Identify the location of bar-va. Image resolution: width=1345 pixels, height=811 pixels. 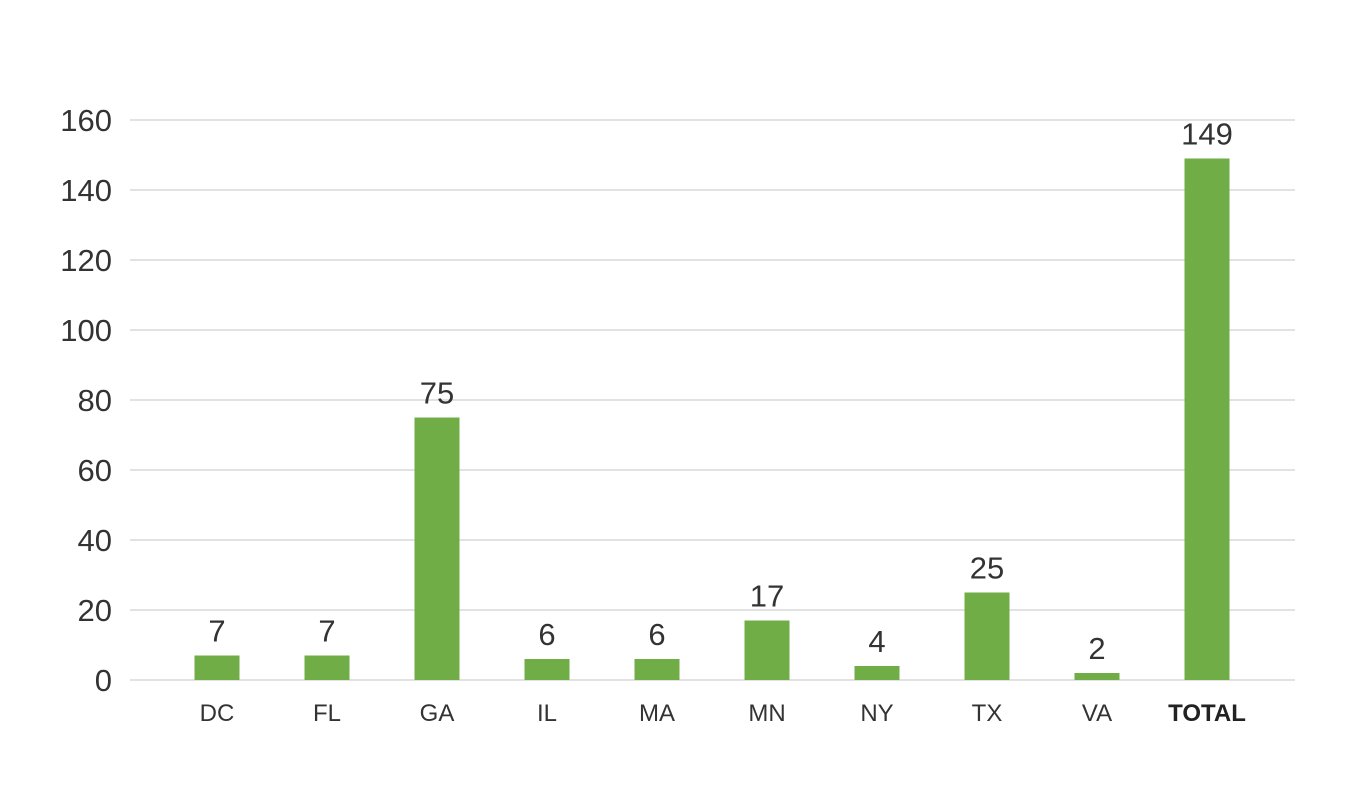
(1097, 676).